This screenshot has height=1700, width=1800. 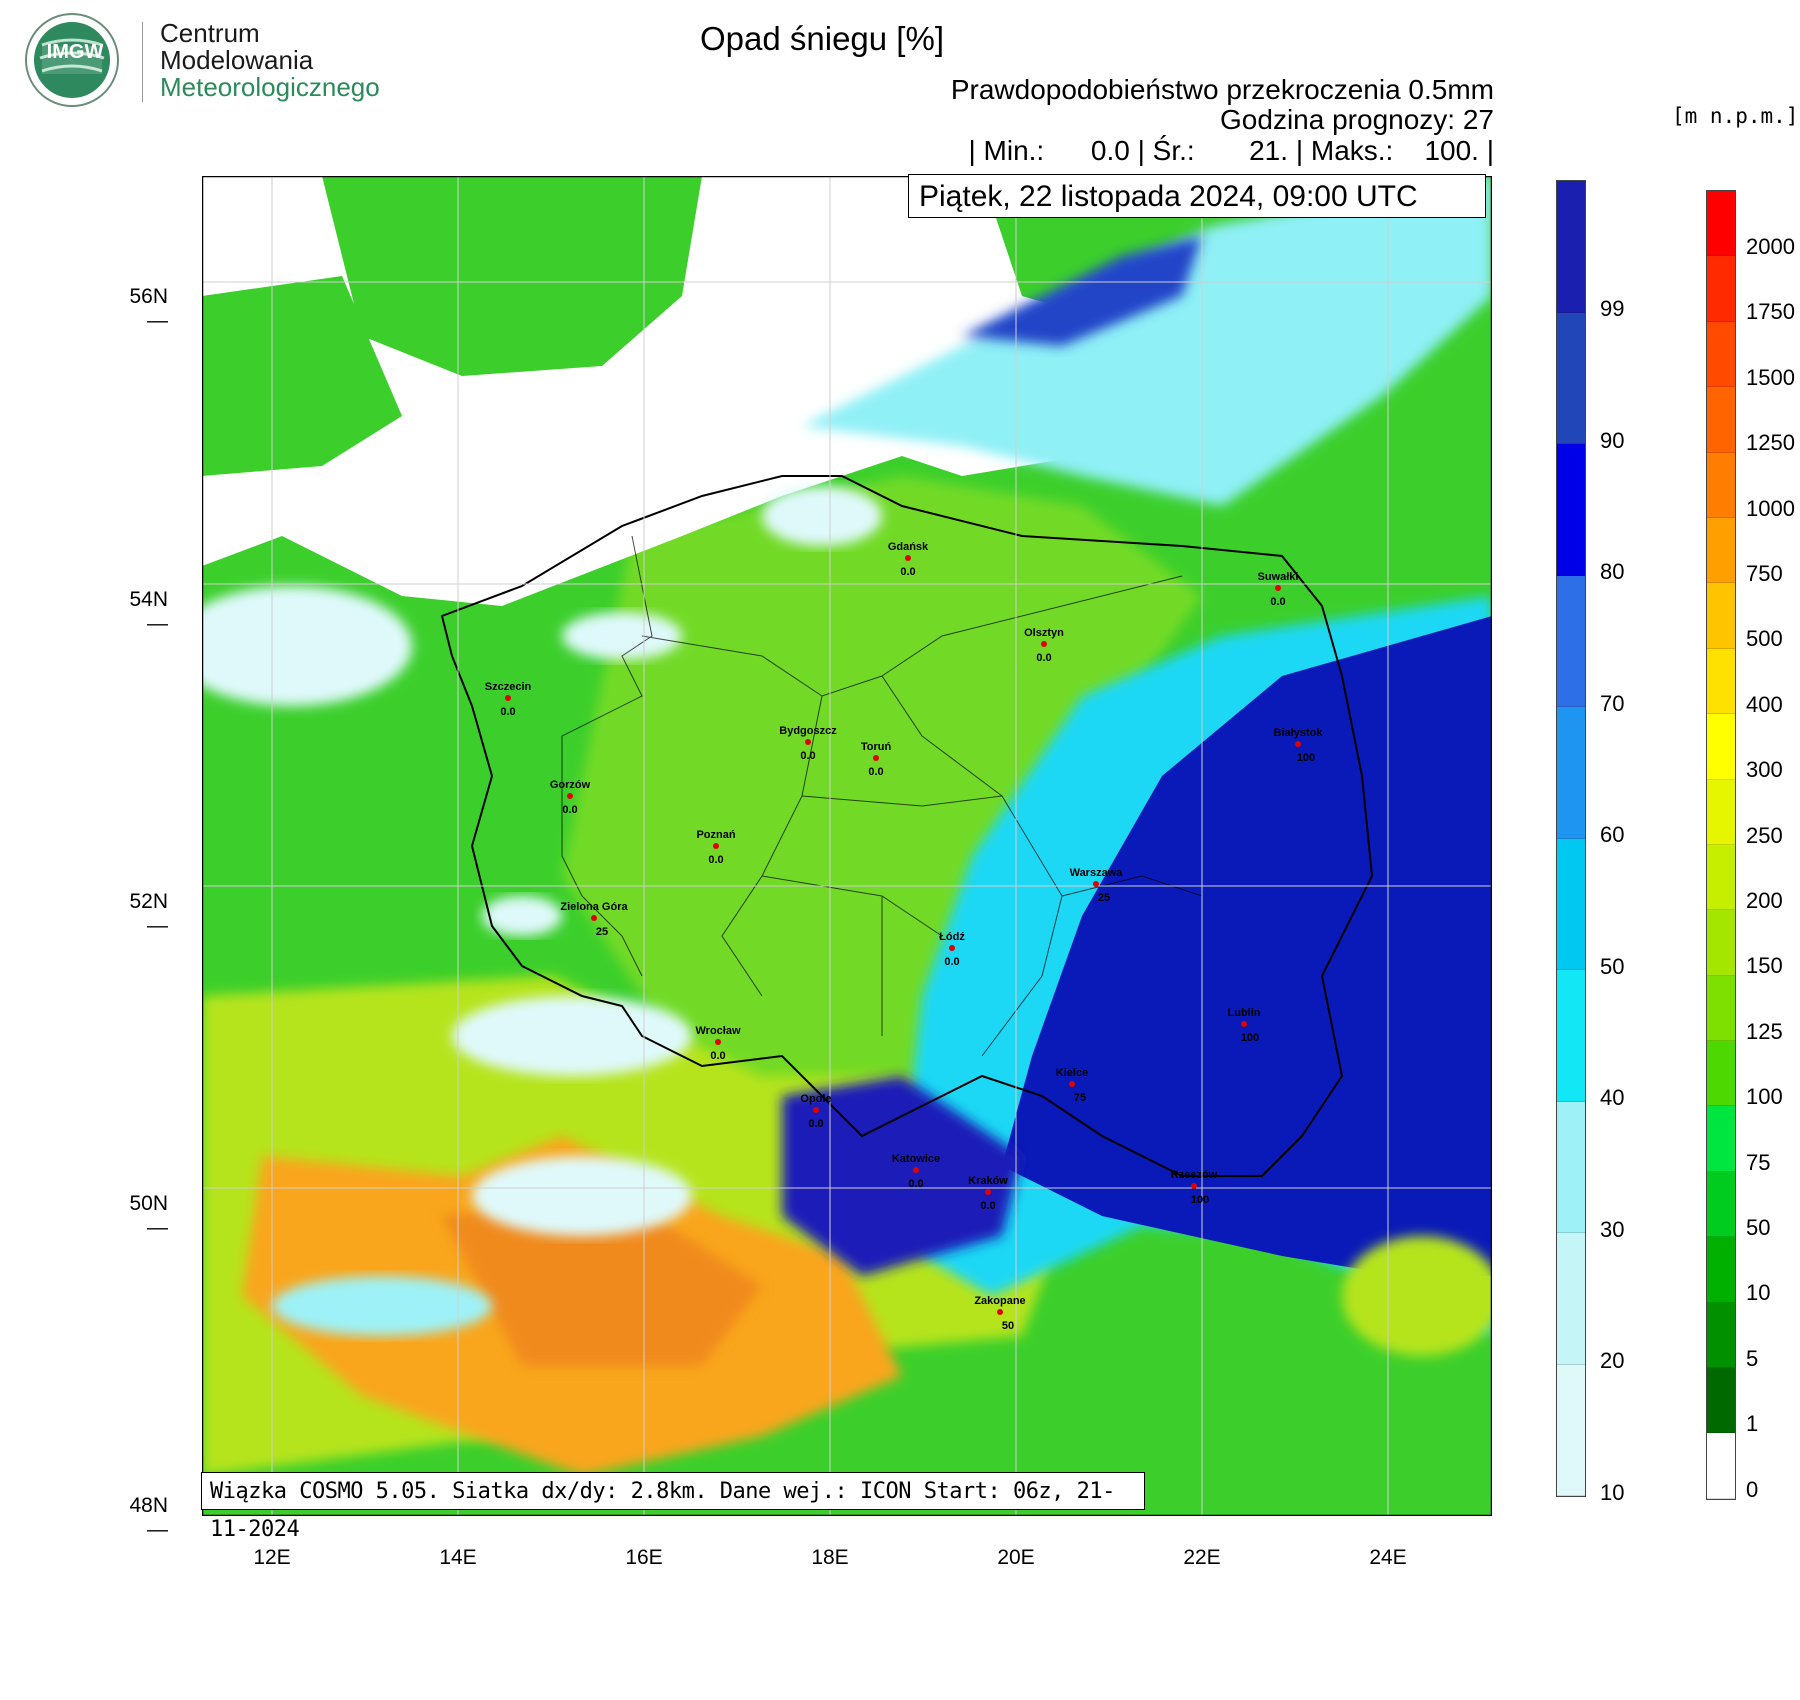 What do you see at coordinates (1016, 1557) in the screenshot?
I see `lon-tick-20e: 20E` at bounding box center [1016, 1557].